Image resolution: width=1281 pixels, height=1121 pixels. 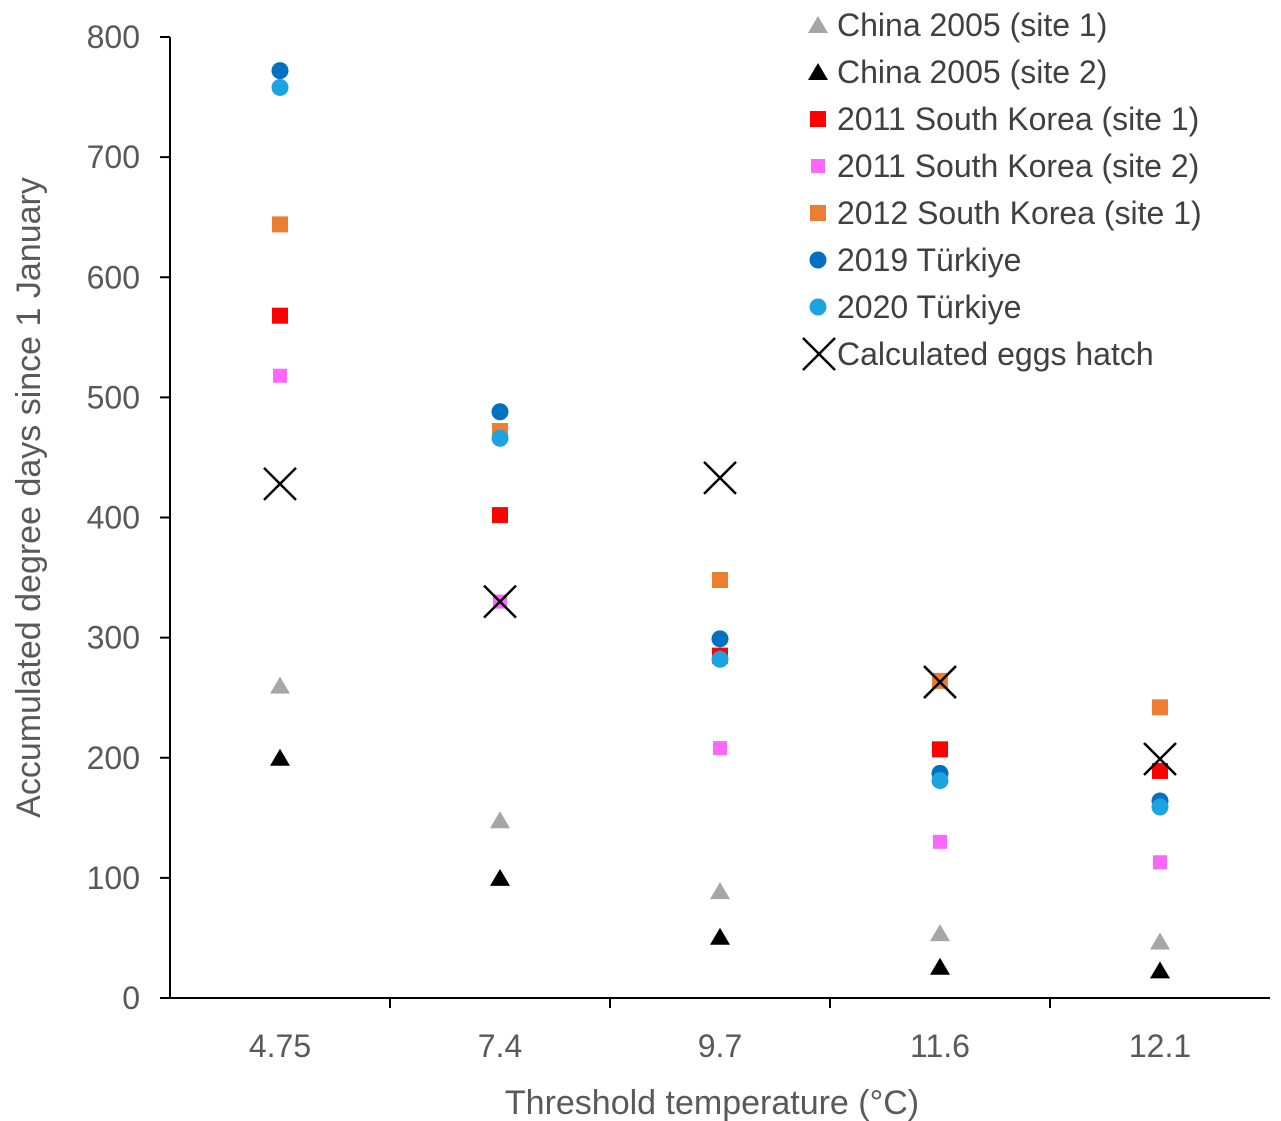 What do you see at coordinates (113, 518) in the screenshot?
I see `y-tick-label: 400` at bounding box center [113, 518].